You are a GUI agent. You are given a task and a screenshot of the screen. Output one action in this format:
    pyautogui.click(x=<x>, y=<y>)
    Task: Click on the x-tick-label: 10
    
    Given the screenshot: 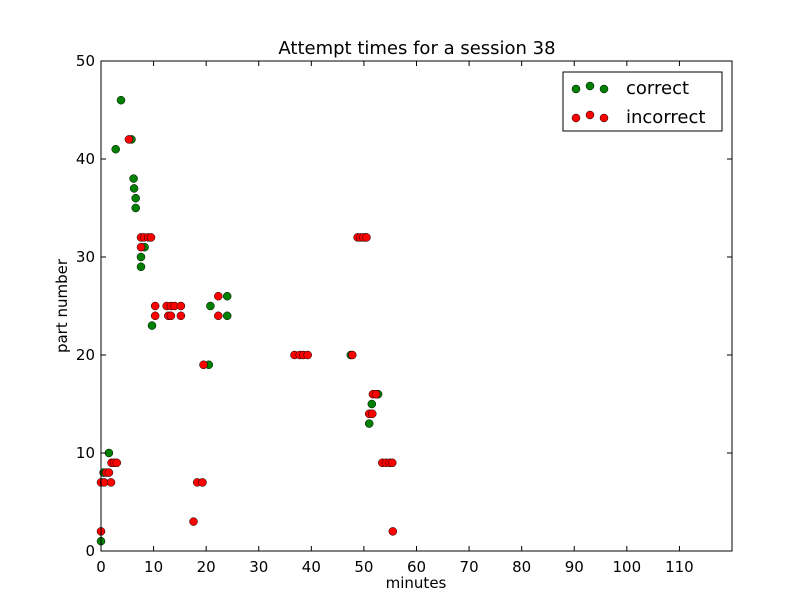 What is the action you would take?
    pyautogui.click(x=153, y=567)
    